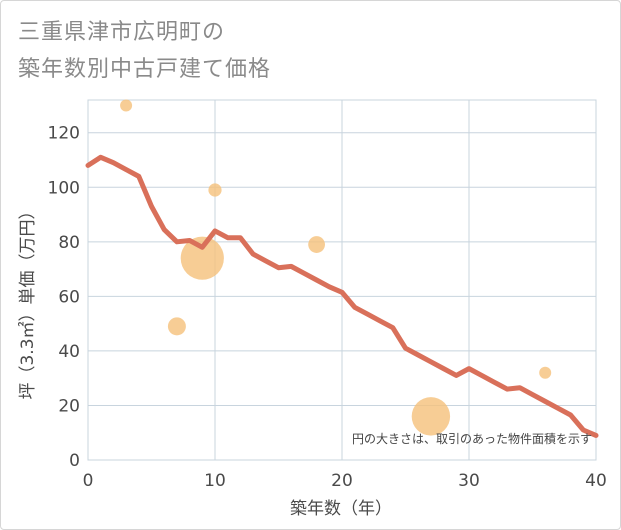 The width and height of the screenshot is (621, 530). Describe the element at coordinates (342, 481) in the screenshot. I see `x-tick-label: 20` at that location.